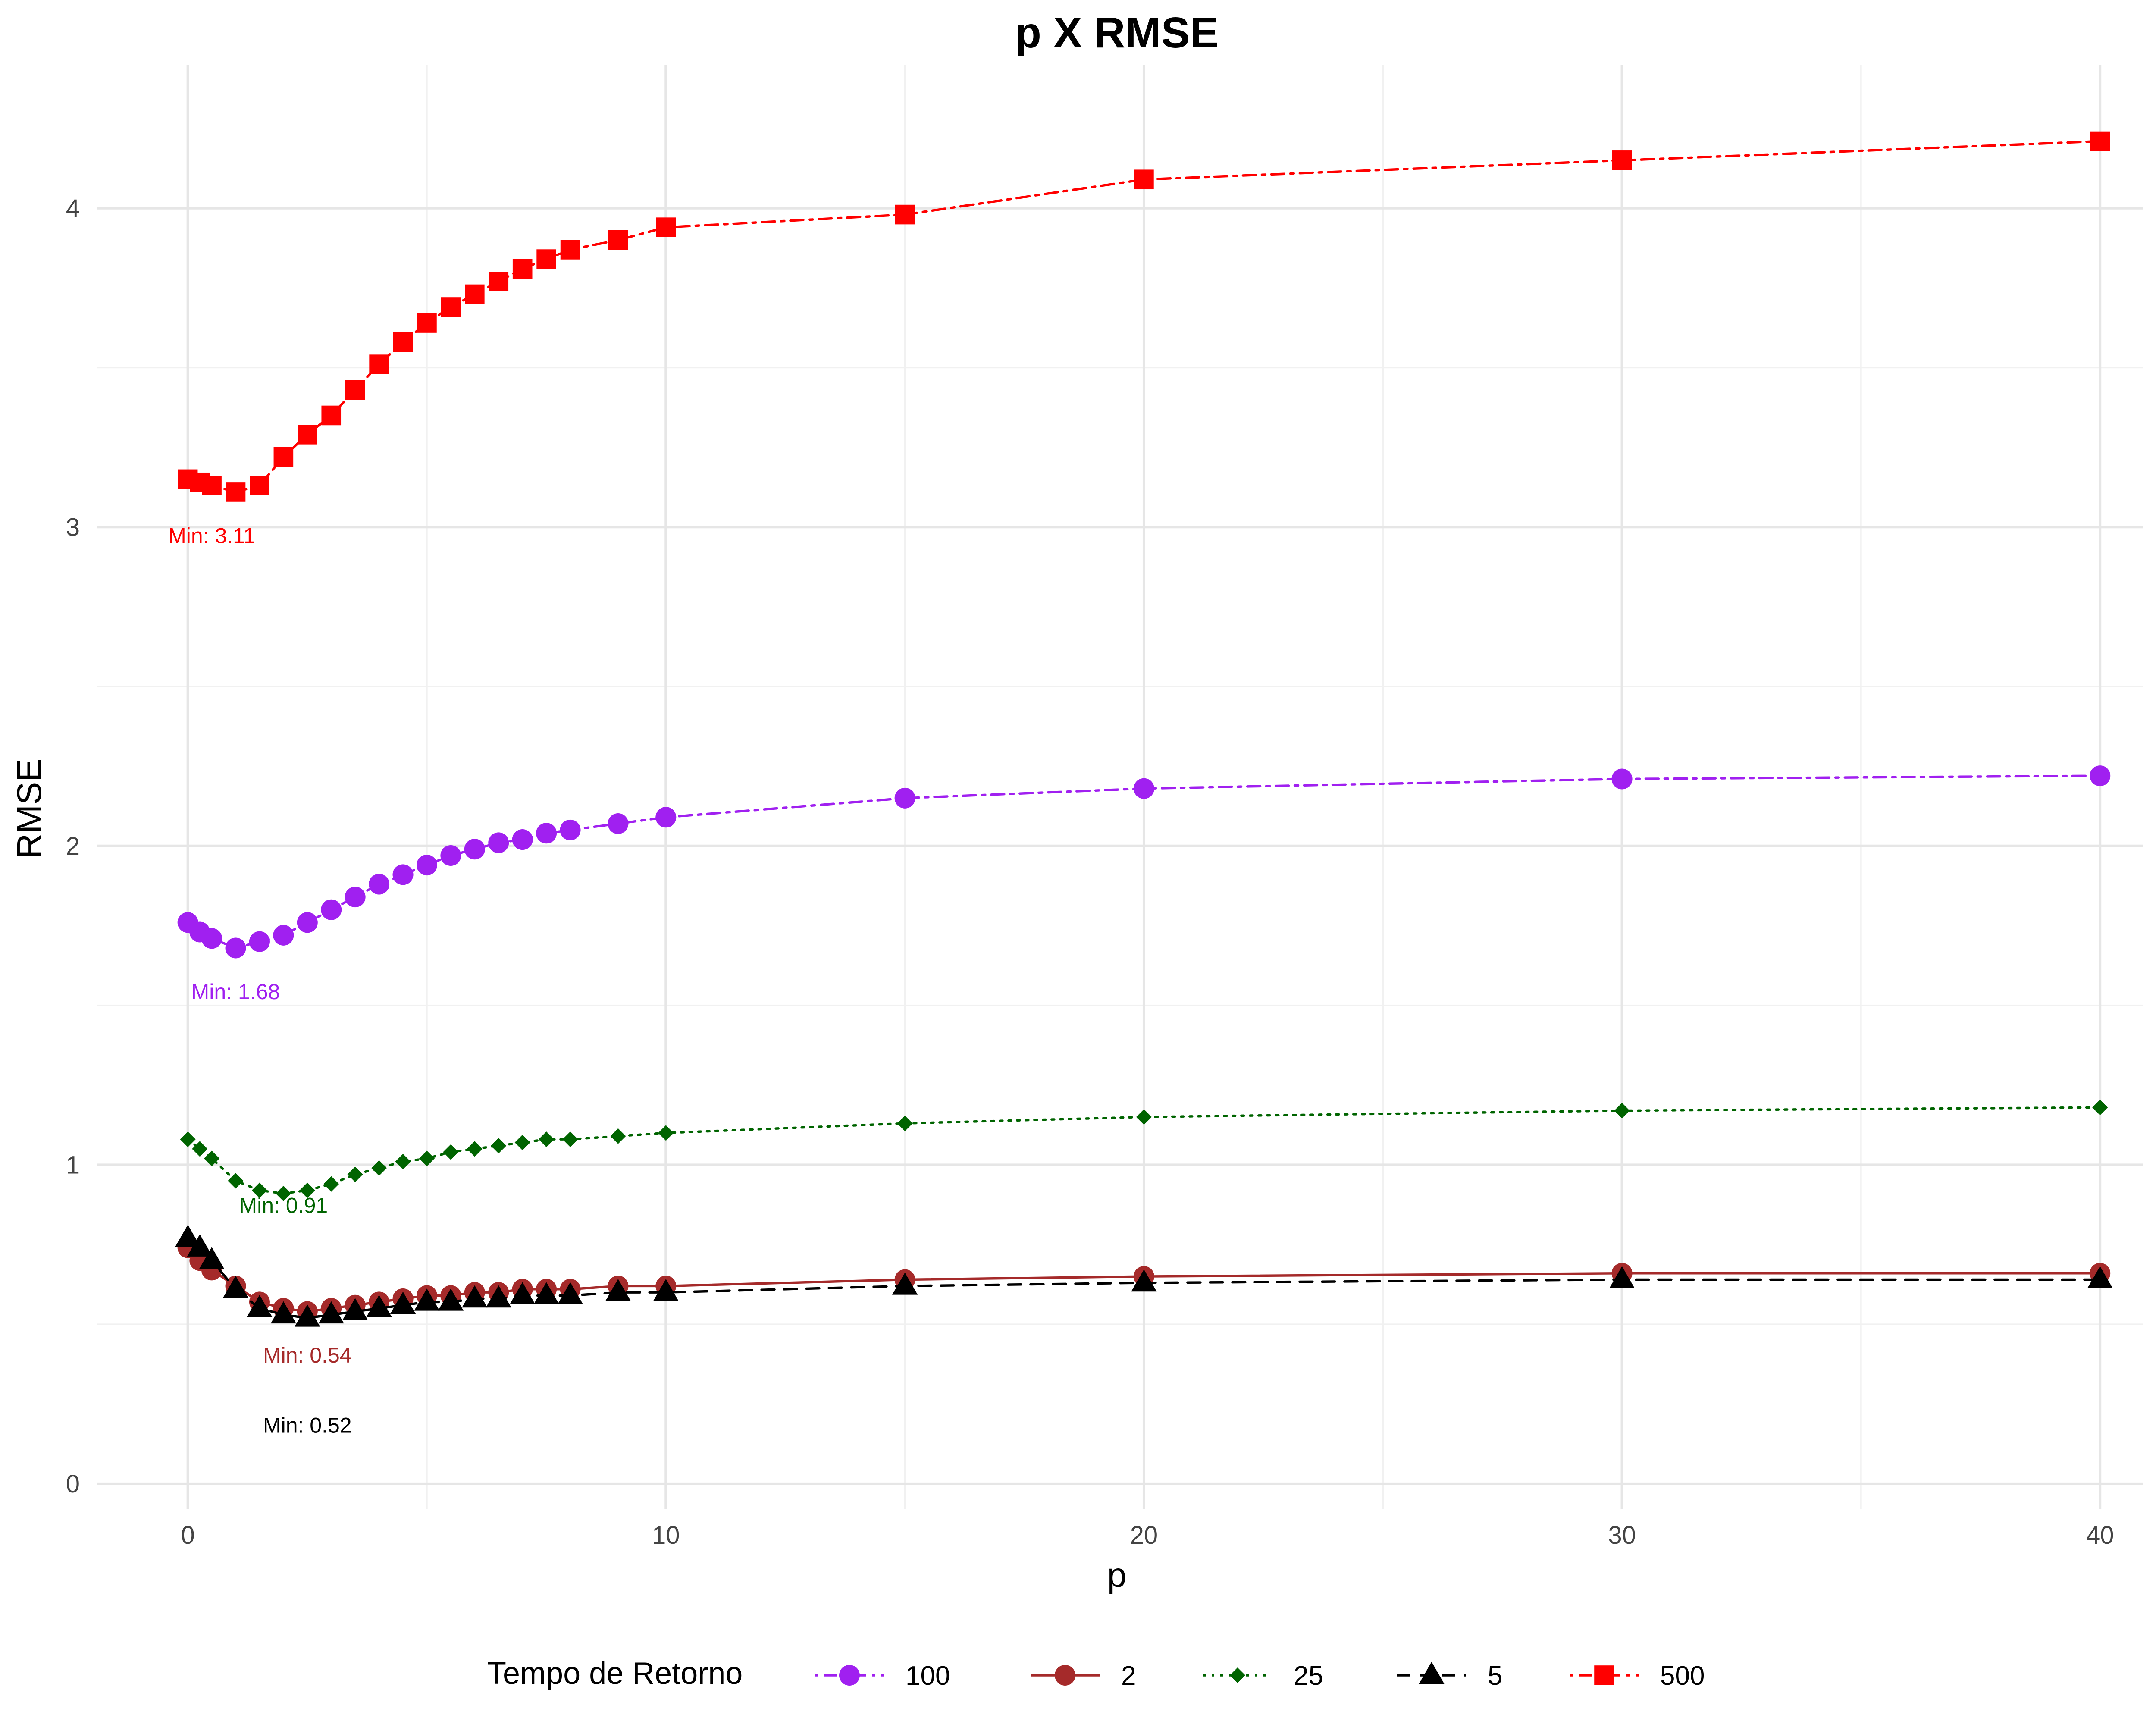  What do you see at coordinates (1263, 1676) in the screenshot?
I see `legend-item-25: 25` at bounding box center [1263, 1676].